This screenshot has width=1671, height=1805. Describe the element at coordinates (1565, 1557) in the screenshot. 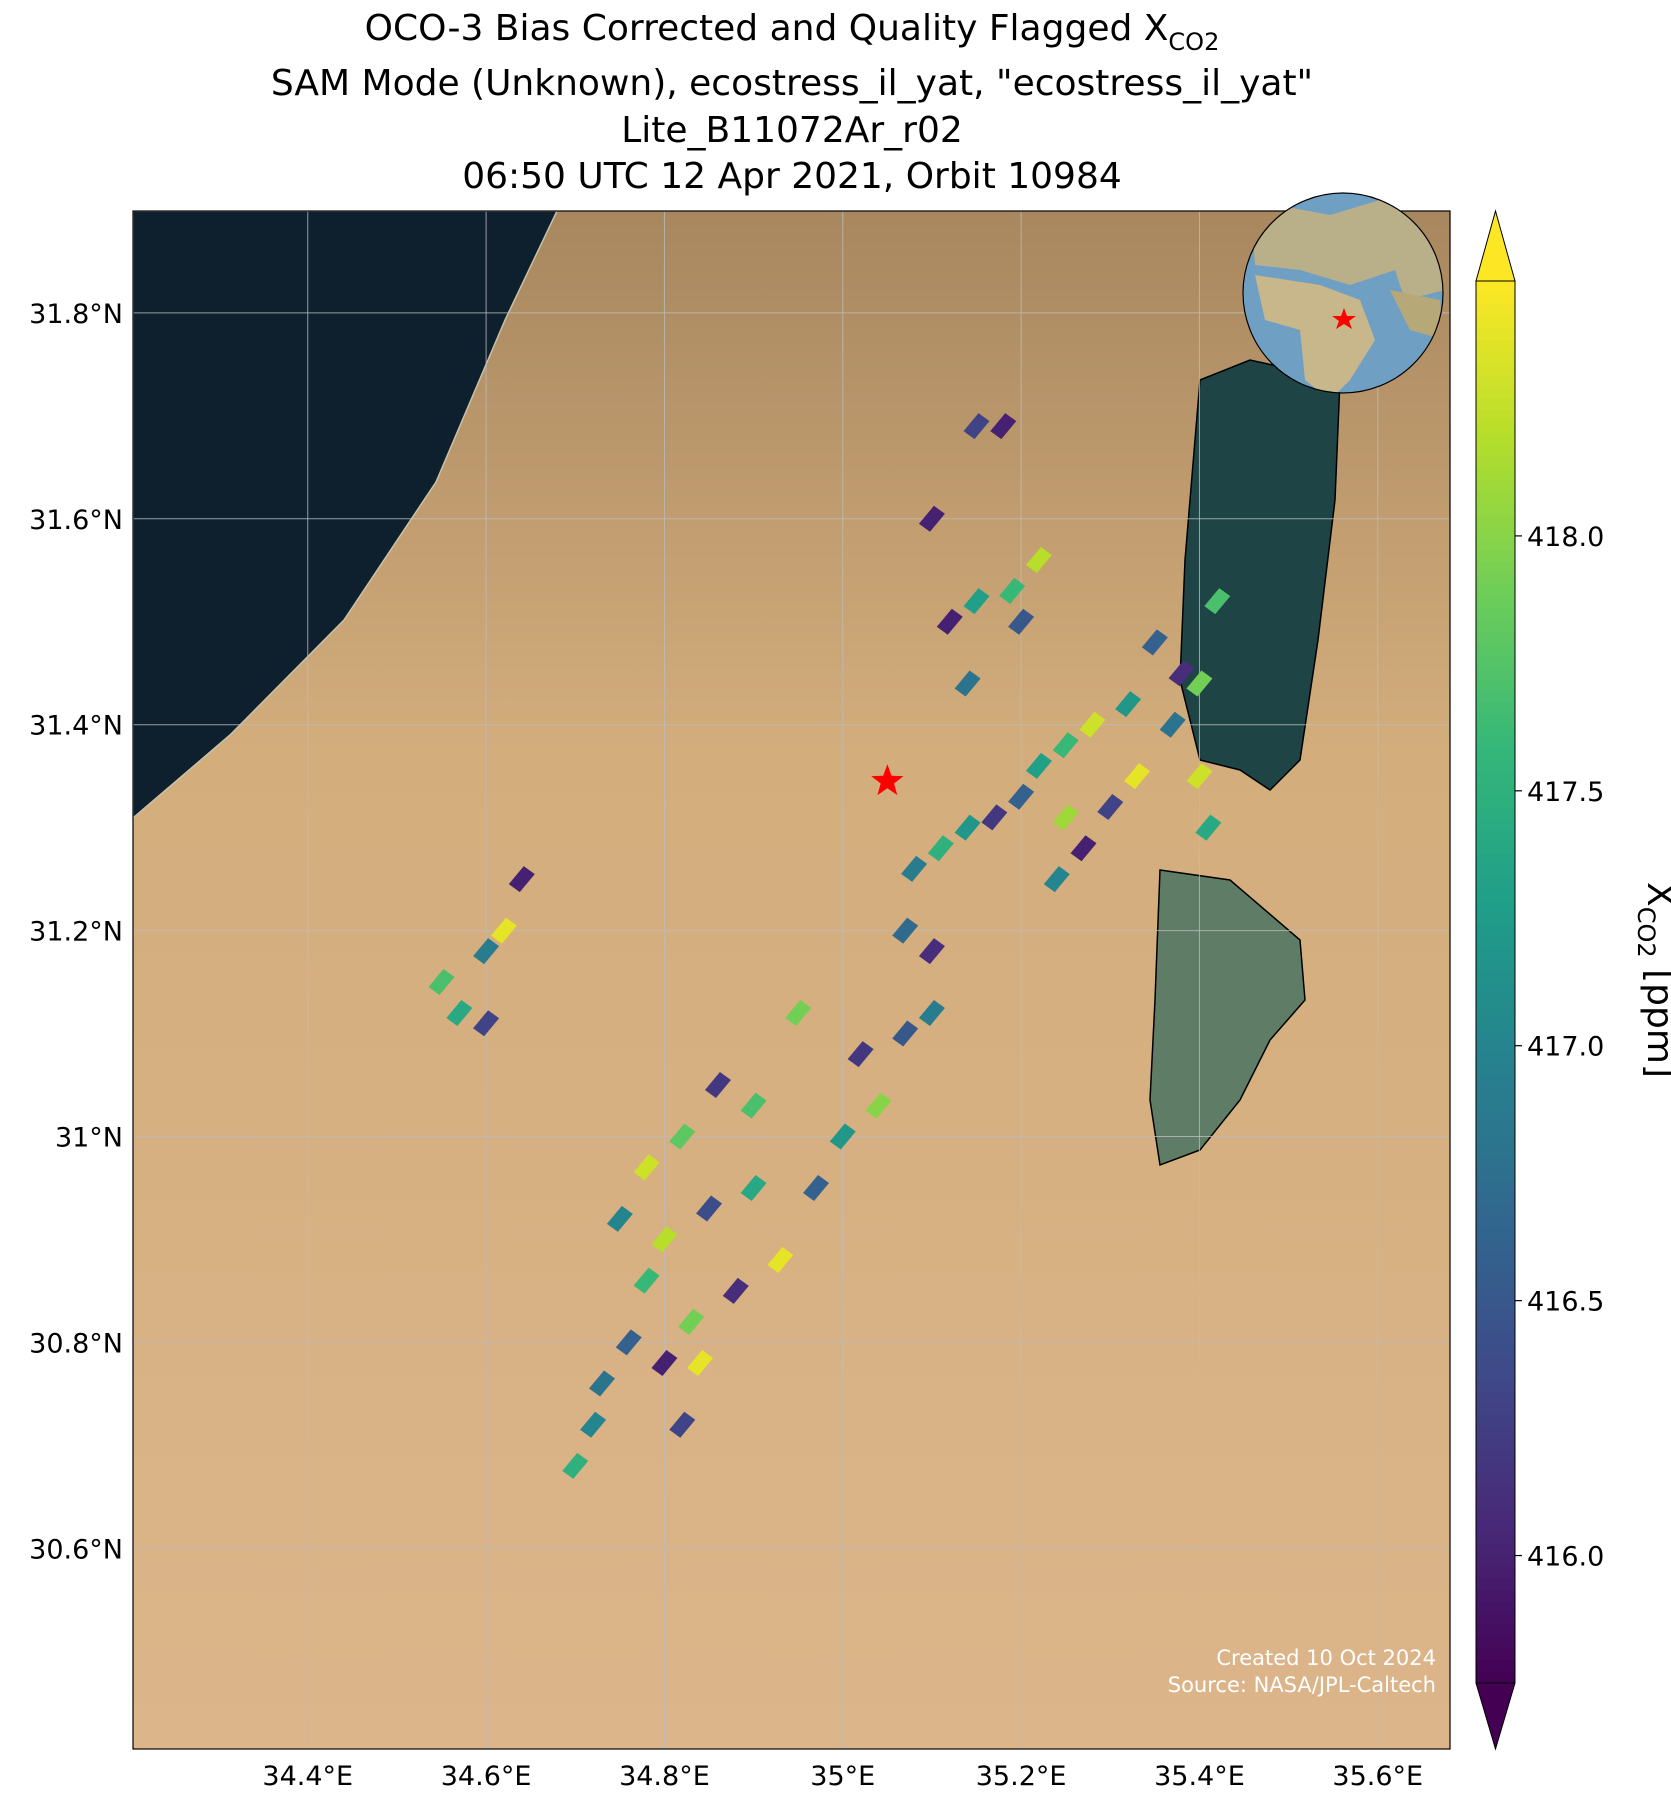

I see `colorbar-tick-label: 416.0` at that location.